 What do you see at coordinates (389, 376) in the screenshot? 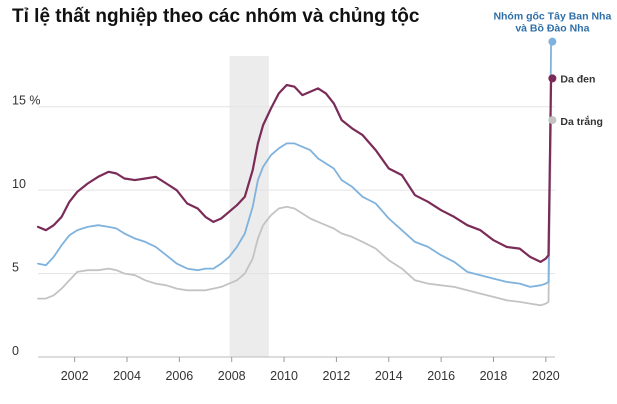
I see `x-tick-label: 2014` at bounding box center [389, 376].